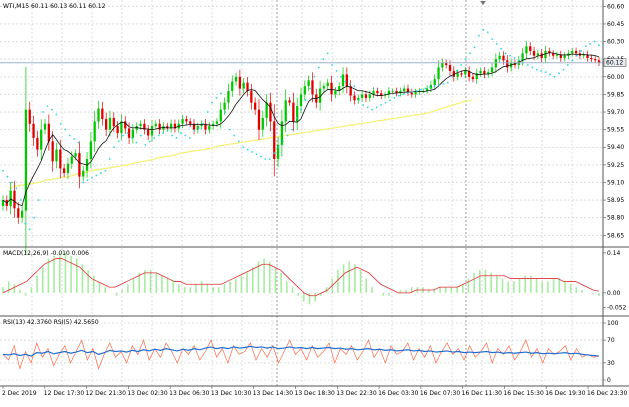  Describe the element at coordinates (482, 393) in the screenshot. I see `time-tick-label: 16 Dec 11:30` at that location.